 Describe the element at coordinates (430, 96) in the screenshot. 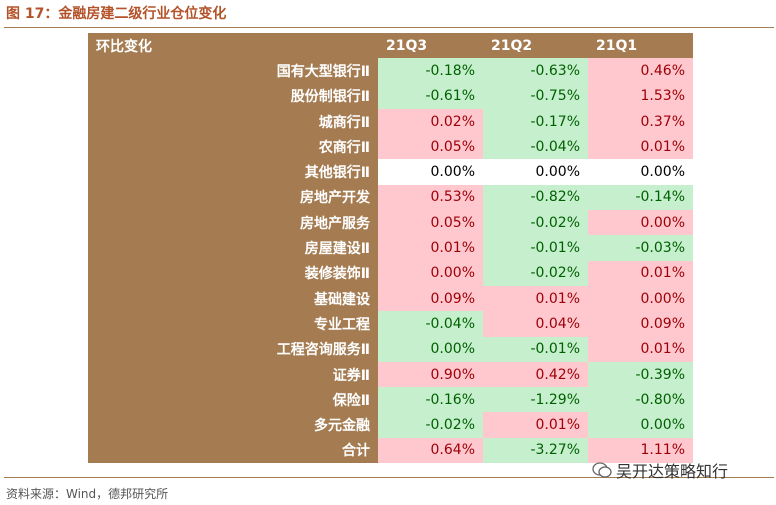

I see `value-cell: -0.61%` at that location.